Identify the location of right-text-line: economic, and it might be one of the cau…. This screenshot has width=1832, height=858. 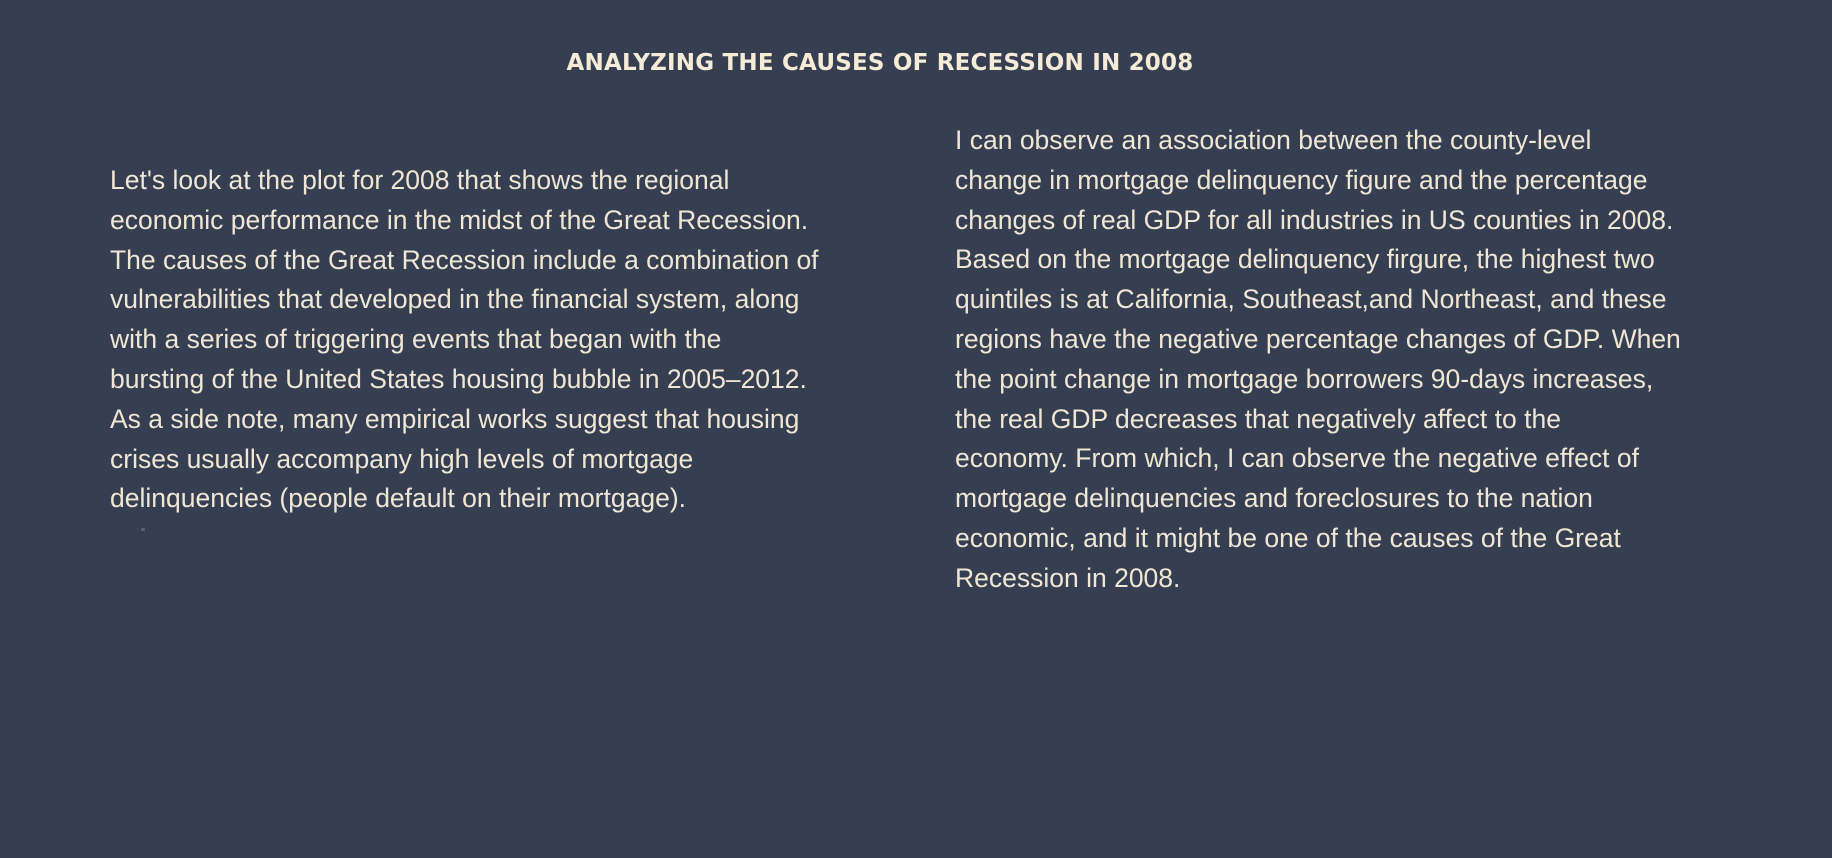
(1288, 537).